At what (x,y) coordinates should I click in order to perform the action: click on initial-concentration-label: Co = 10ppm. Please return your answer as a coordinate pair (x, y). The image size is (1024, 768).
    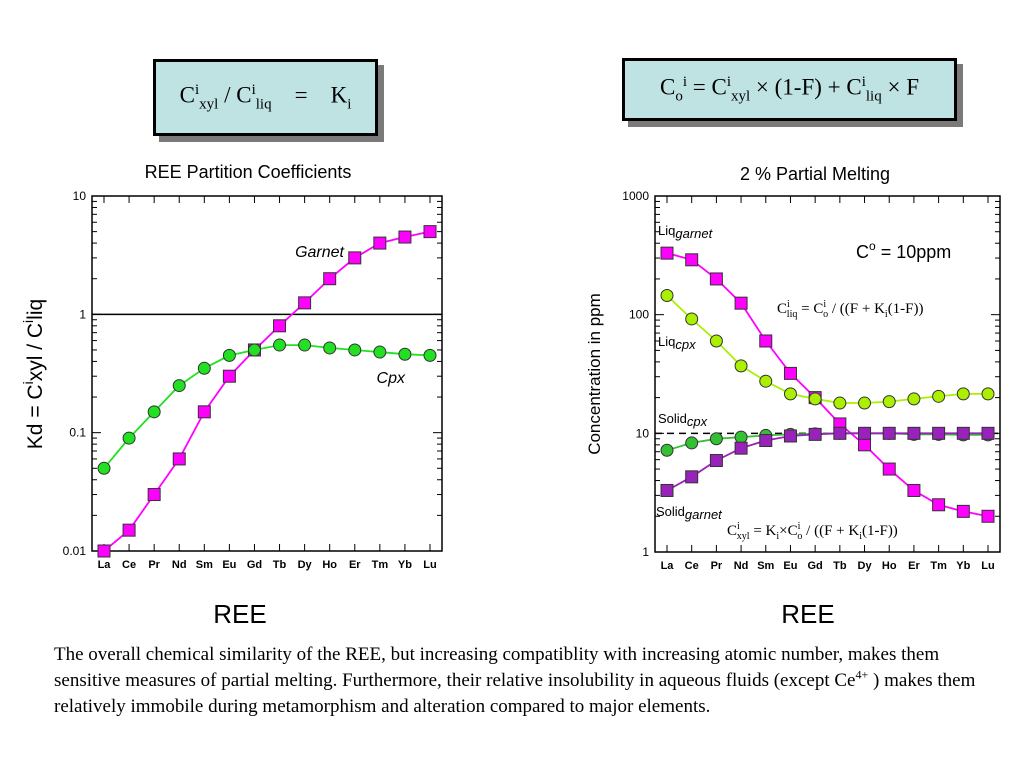
    Looking at the image, I should click on (903, 250).